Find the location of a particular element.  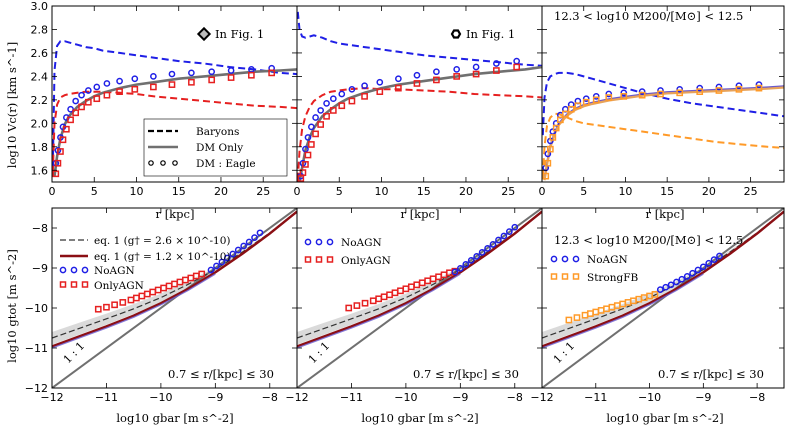

top-panel-3-frame is located at coordinates (663, 94).